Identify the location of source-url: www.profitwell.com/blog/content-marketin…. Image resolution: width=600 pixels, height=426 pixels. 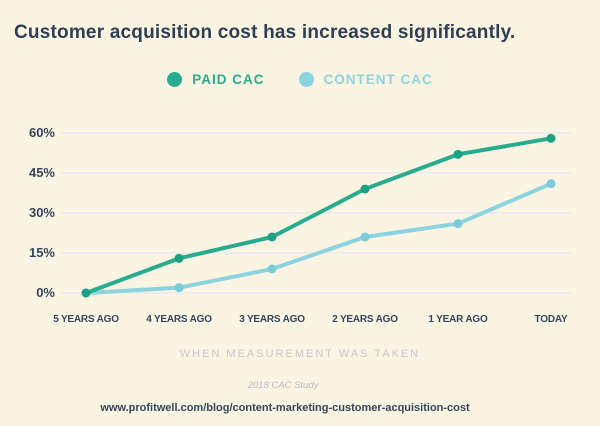
(285, 408).